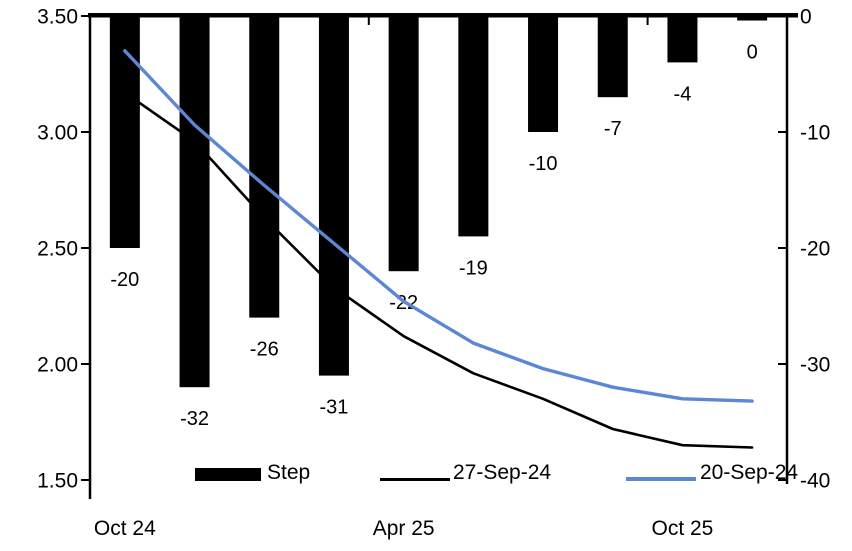  I want to click on left-axis-tick-label: 2.00, so click(57, 365).